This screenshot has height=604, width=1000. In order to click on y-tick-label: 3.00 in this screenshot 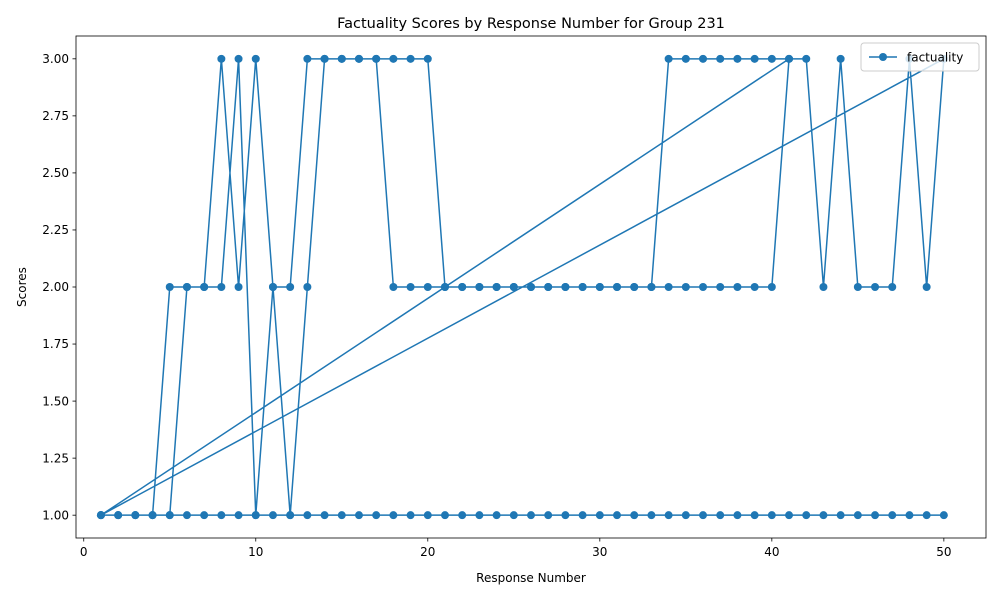, I will do `click(55, 59)`.